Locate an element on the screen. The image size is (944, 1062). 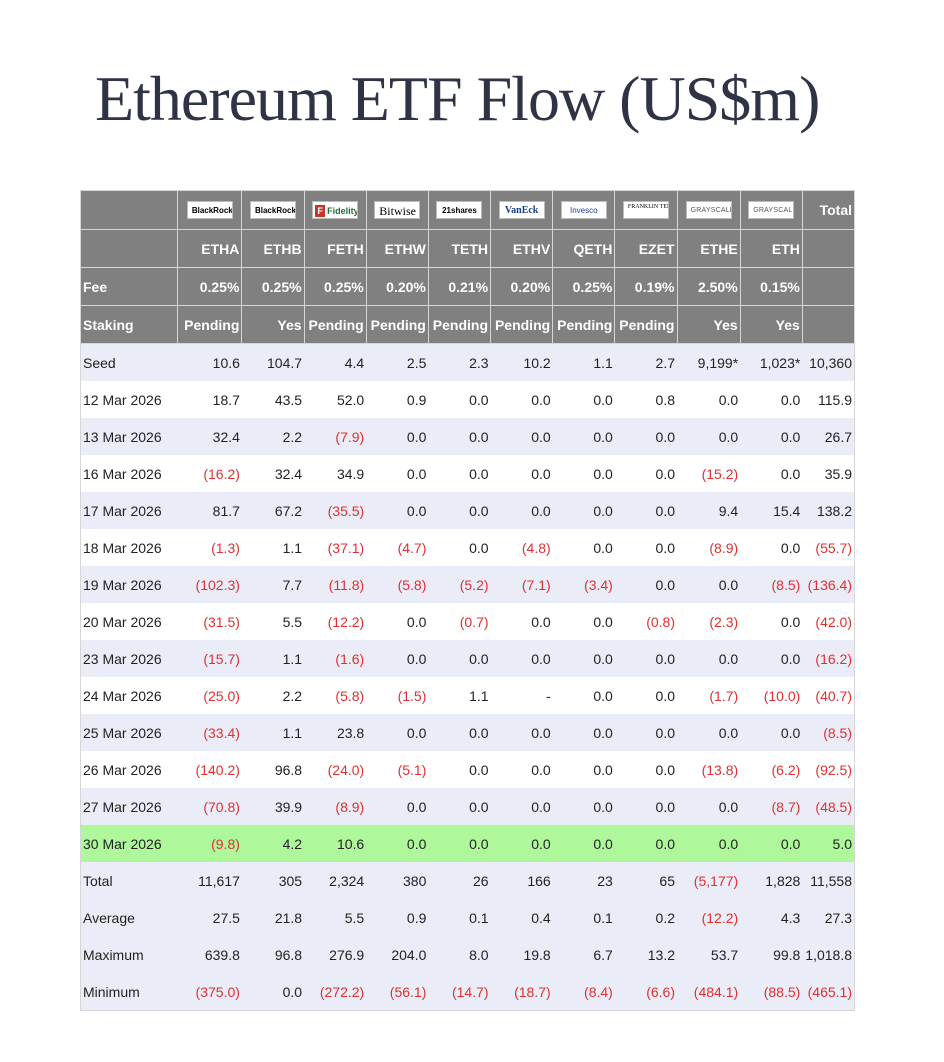
flow-cell: 26 is located at coordinates (480, 880).